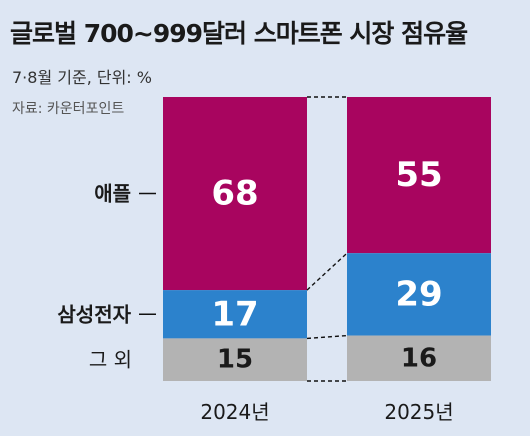 Image resolution: width=530 pixels, height=436 pixels. What do you see at coordinates (234, 412) in the screenshot?
I see `x-tick-label-1: 2024년` at bounding box center [234, 412].